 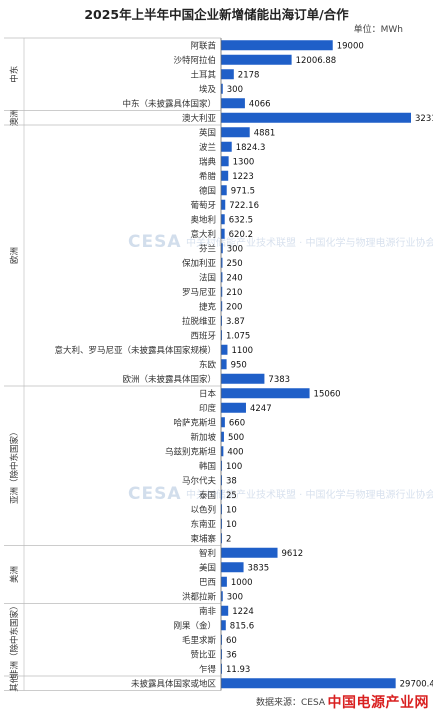 What do you see at coordinates (14, 255) in the screenshot?
I see `group-label-2: 欧洲` at bounding box center [14, 255].